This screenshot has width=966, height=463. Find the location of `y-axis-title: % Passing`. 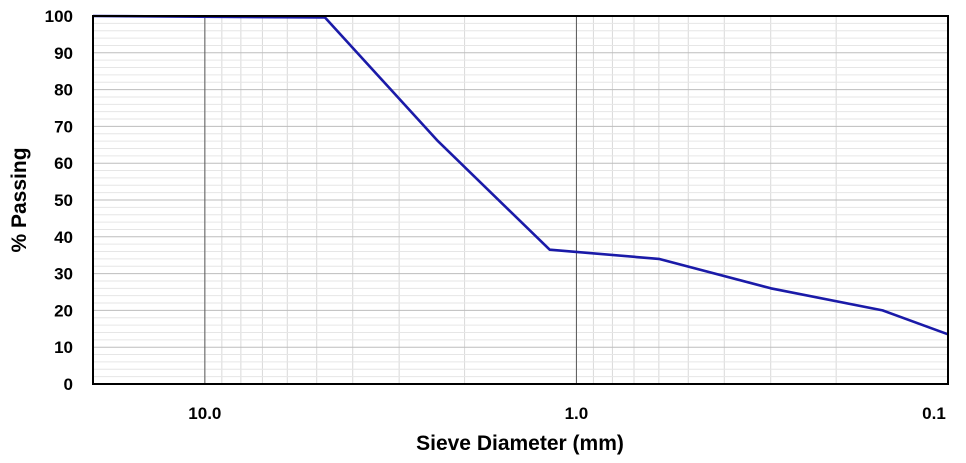

y-axis-title: % Passing is located at coordinates (19, 199).